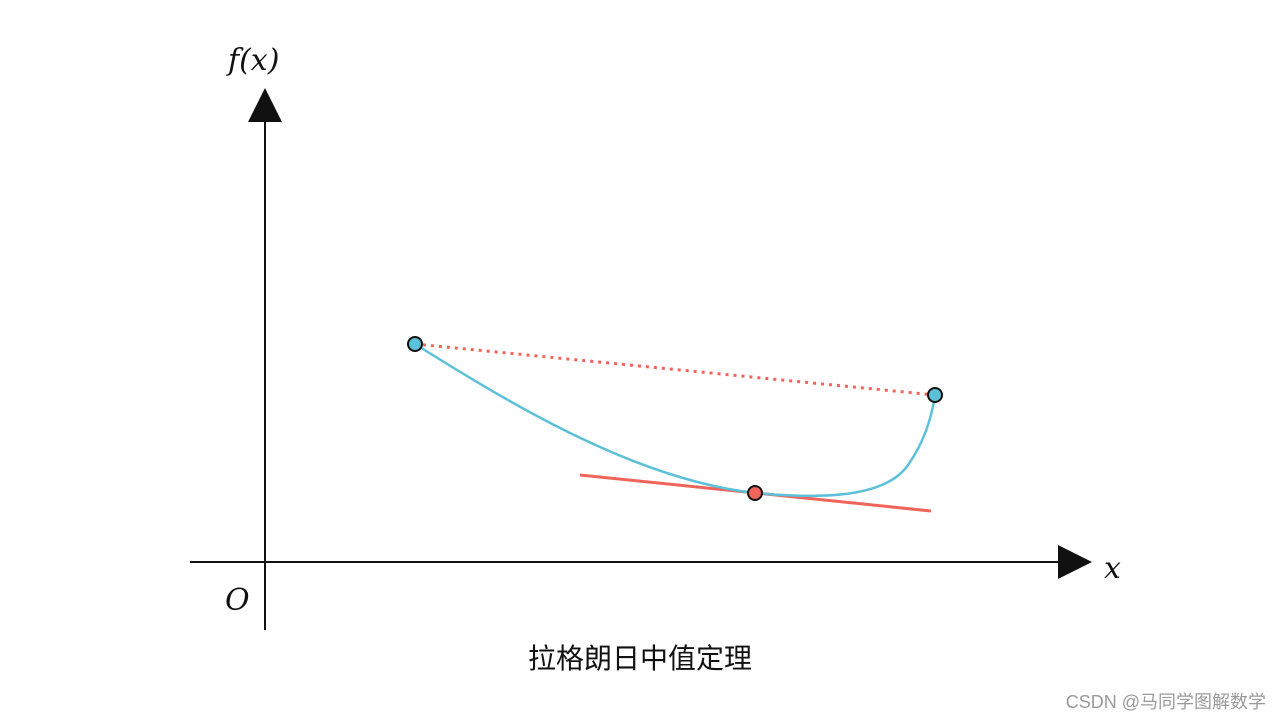 Image resolution: width=1280 pixels, height=720 pixels. Describe the element at coordinates (237, 600) in the screenshot. I see `origin-label: O` at that location.